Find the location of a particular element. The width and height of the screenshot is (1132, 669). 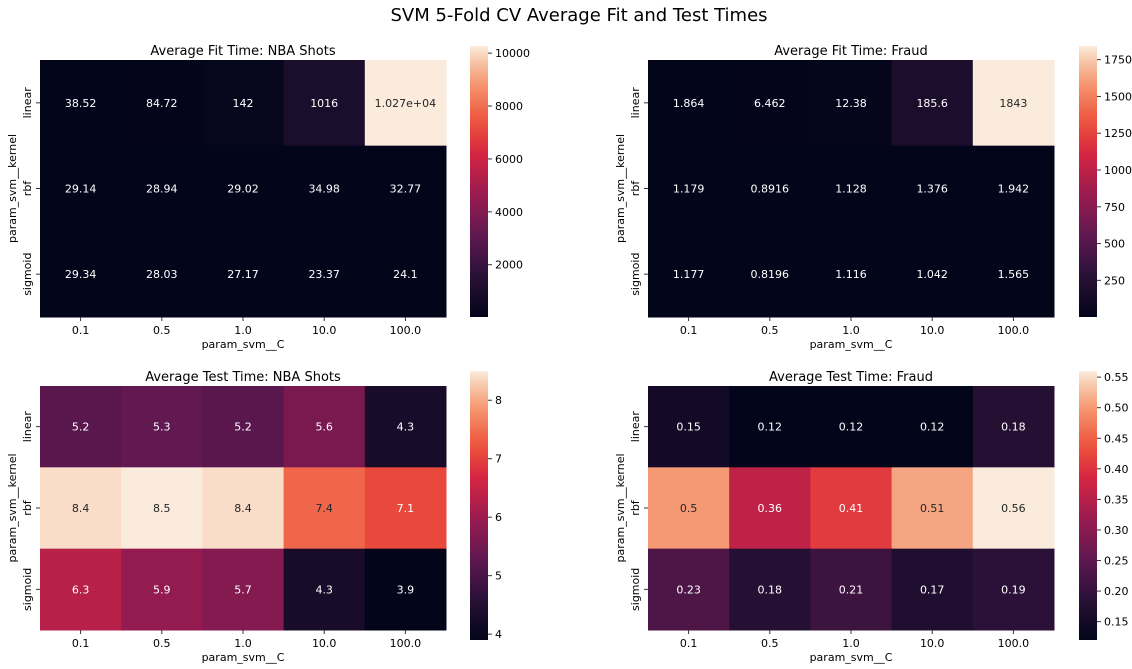

colorbar-tick-label: 6 is located at coordinates (498, 517).